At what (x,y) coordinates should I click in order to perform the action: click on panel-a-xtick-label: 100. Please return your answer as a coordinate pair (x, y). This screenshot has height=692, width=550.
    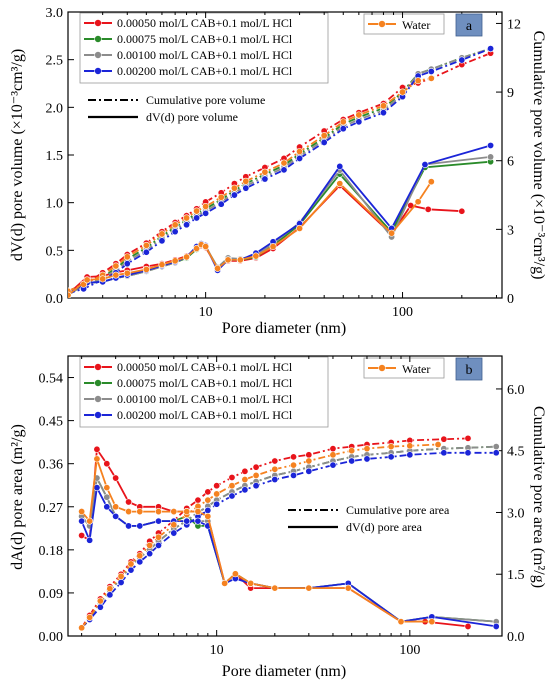
    Looking at the image, I should click on (402, 312).